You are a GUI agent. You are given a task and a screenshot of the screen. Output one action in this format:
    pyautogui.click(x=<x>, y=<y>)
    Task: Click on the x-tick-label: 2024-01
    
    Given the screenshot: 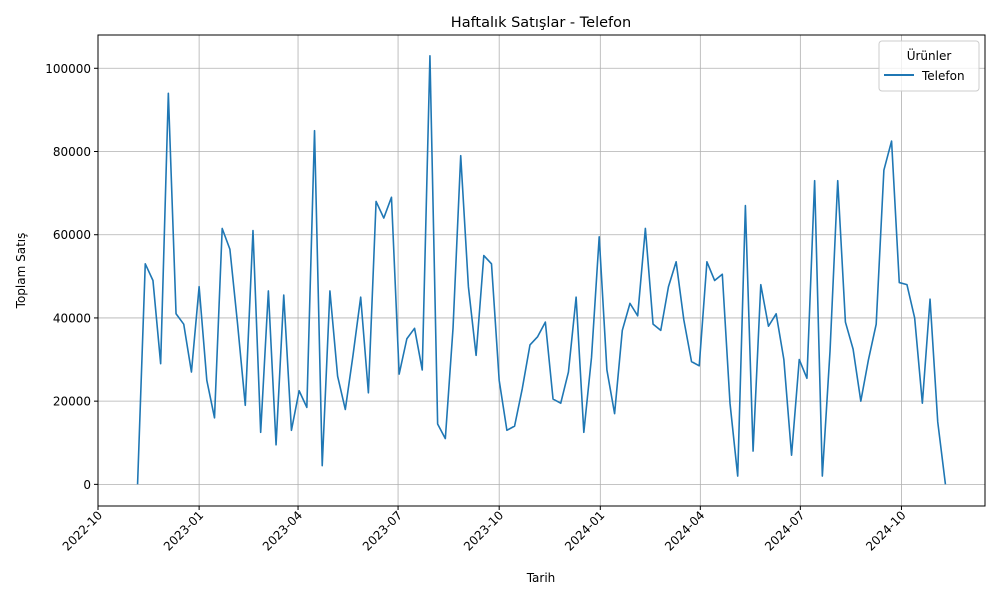 What is the action you would take?
    pyautogui.click(x=584, y=530)
    